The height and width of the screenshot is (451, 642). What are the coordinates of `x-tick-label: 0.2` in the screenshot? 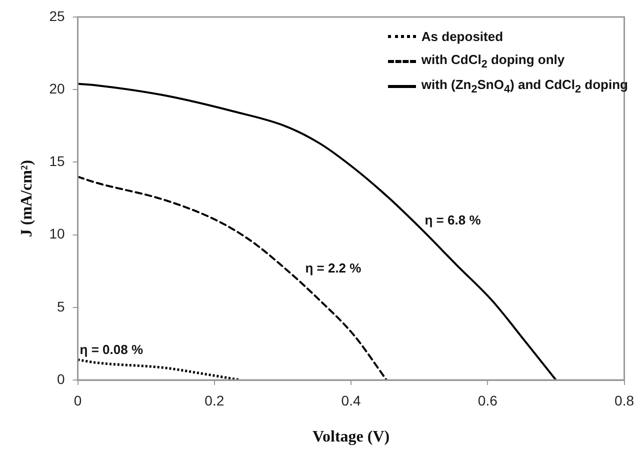 It's located at (214, 400).